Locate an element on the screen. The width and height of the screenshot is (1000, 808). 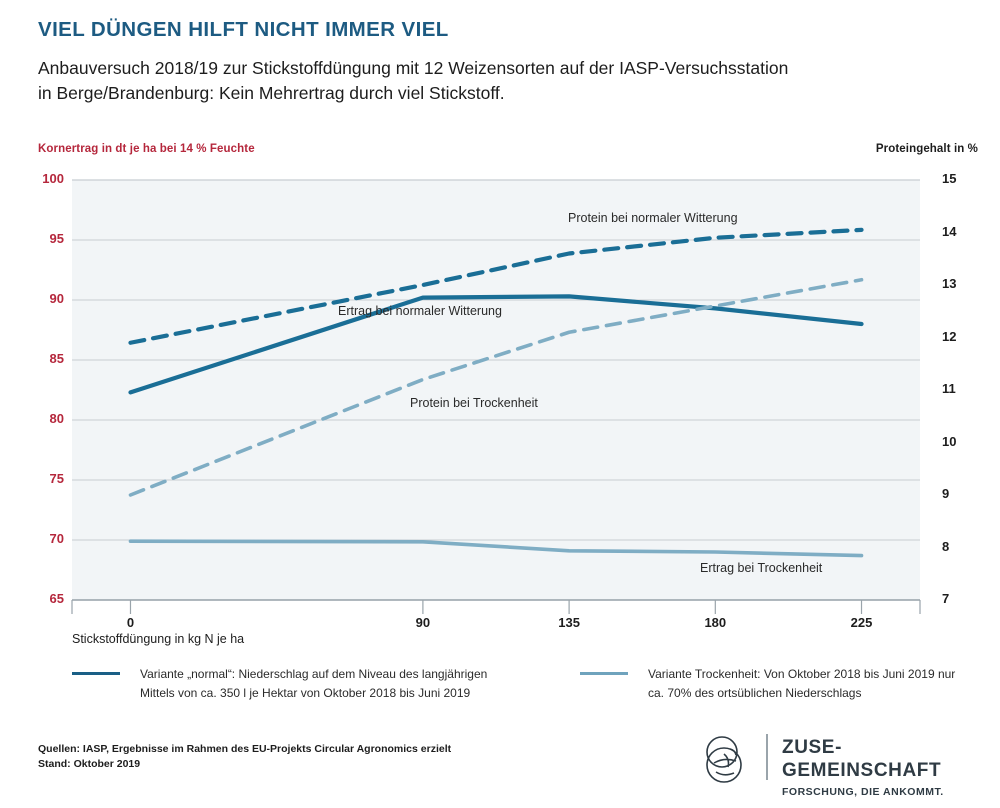
logo-tagline: FORSCHUNG, DIE ANKOMMT. is located at coordinates (863, 792).